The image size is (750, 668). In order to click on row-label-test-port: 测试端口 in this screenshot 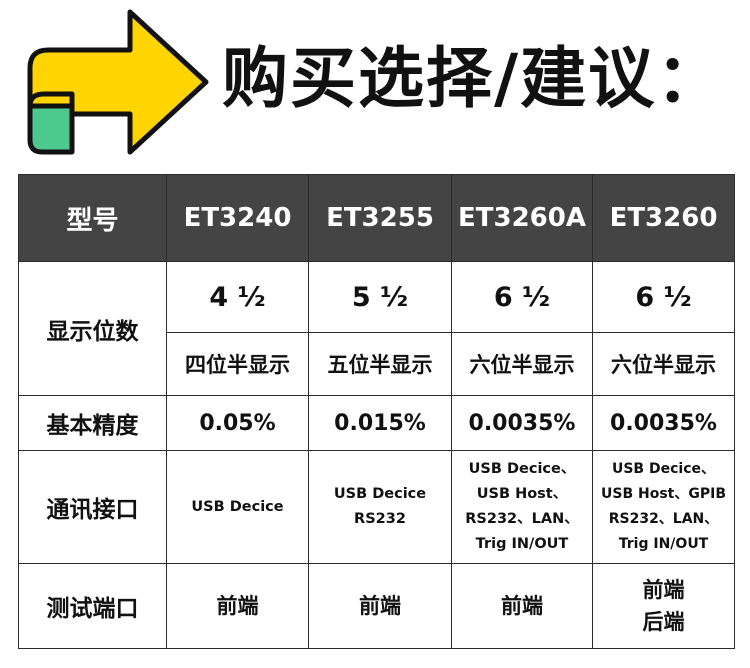, I will do `click(92, 606)`.